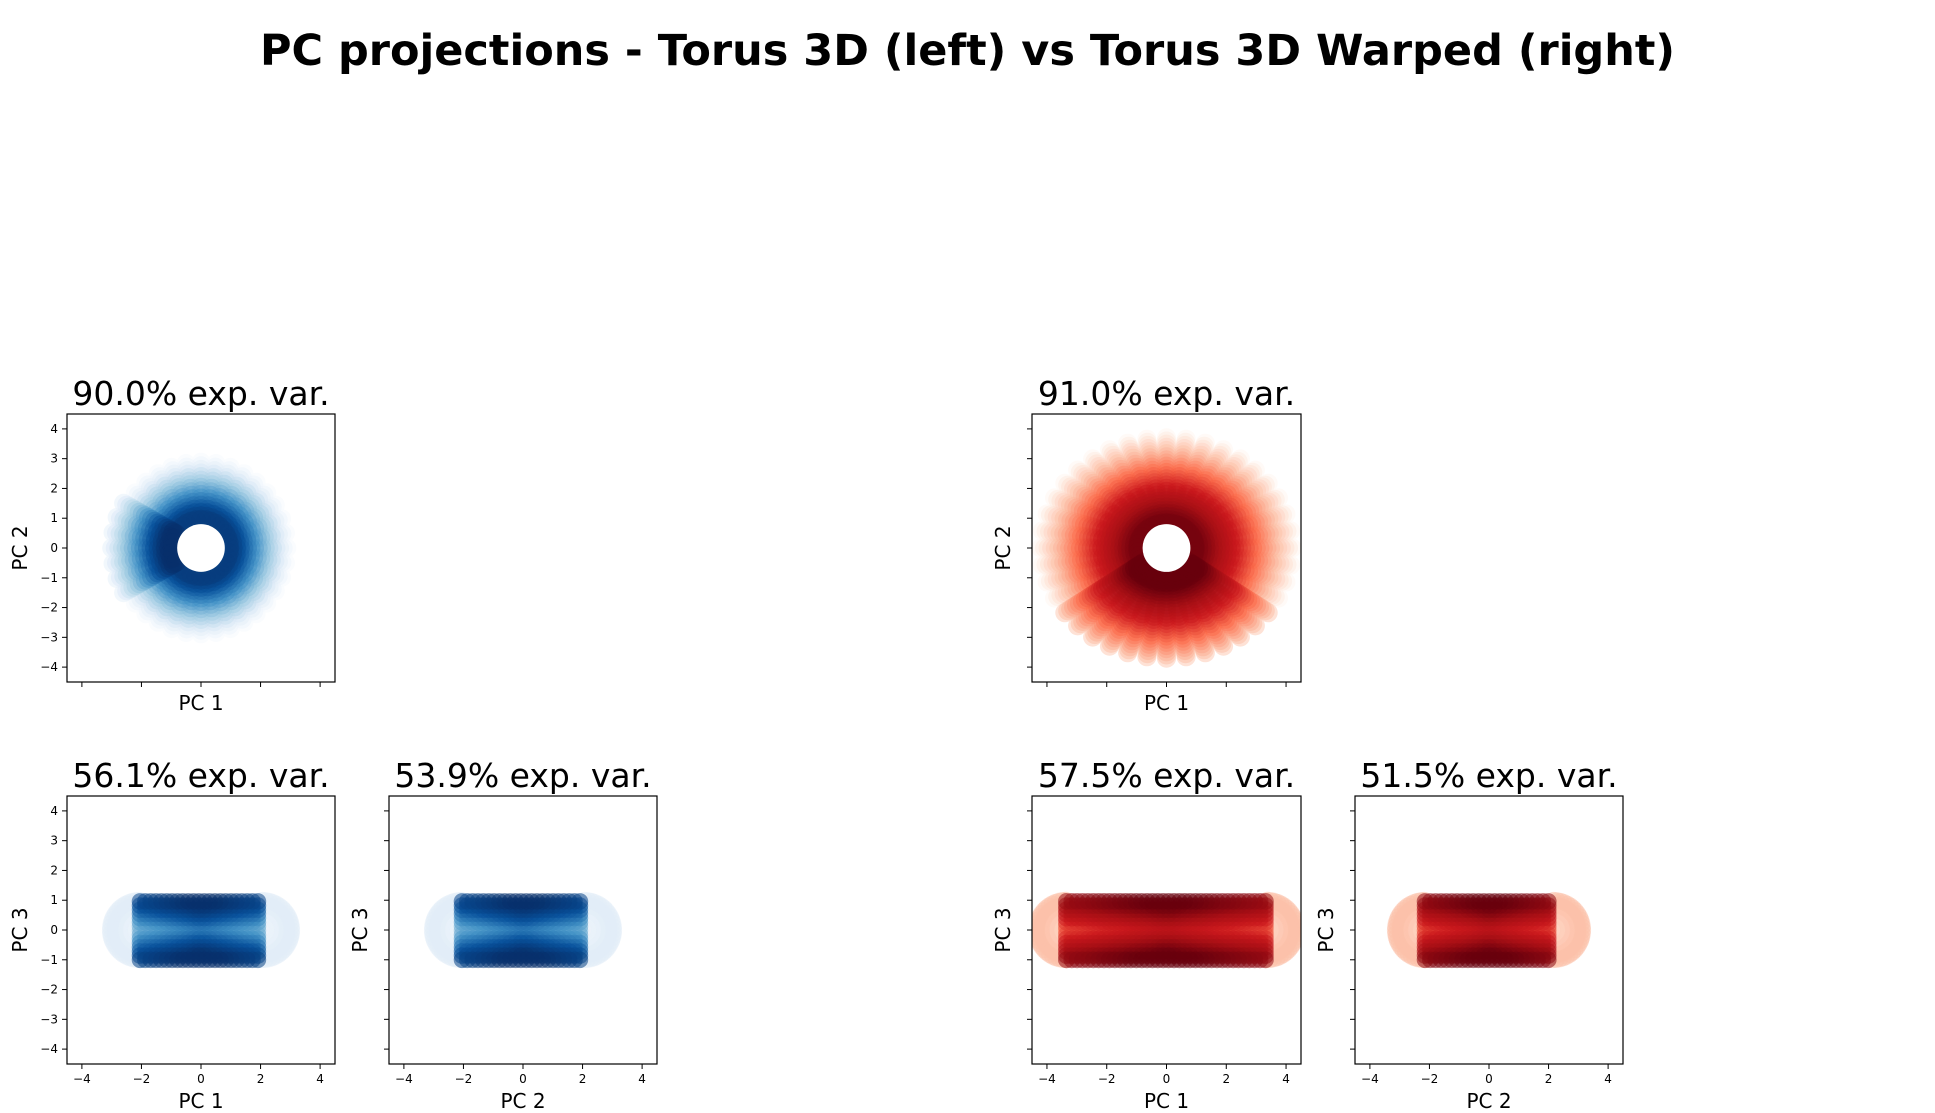 The width and height of the screenshot is (1935, 1113). Describe the element at coordinates (200, 393) in the screenshot. I see `panel-title: 90.0% exp. var.` at that location.